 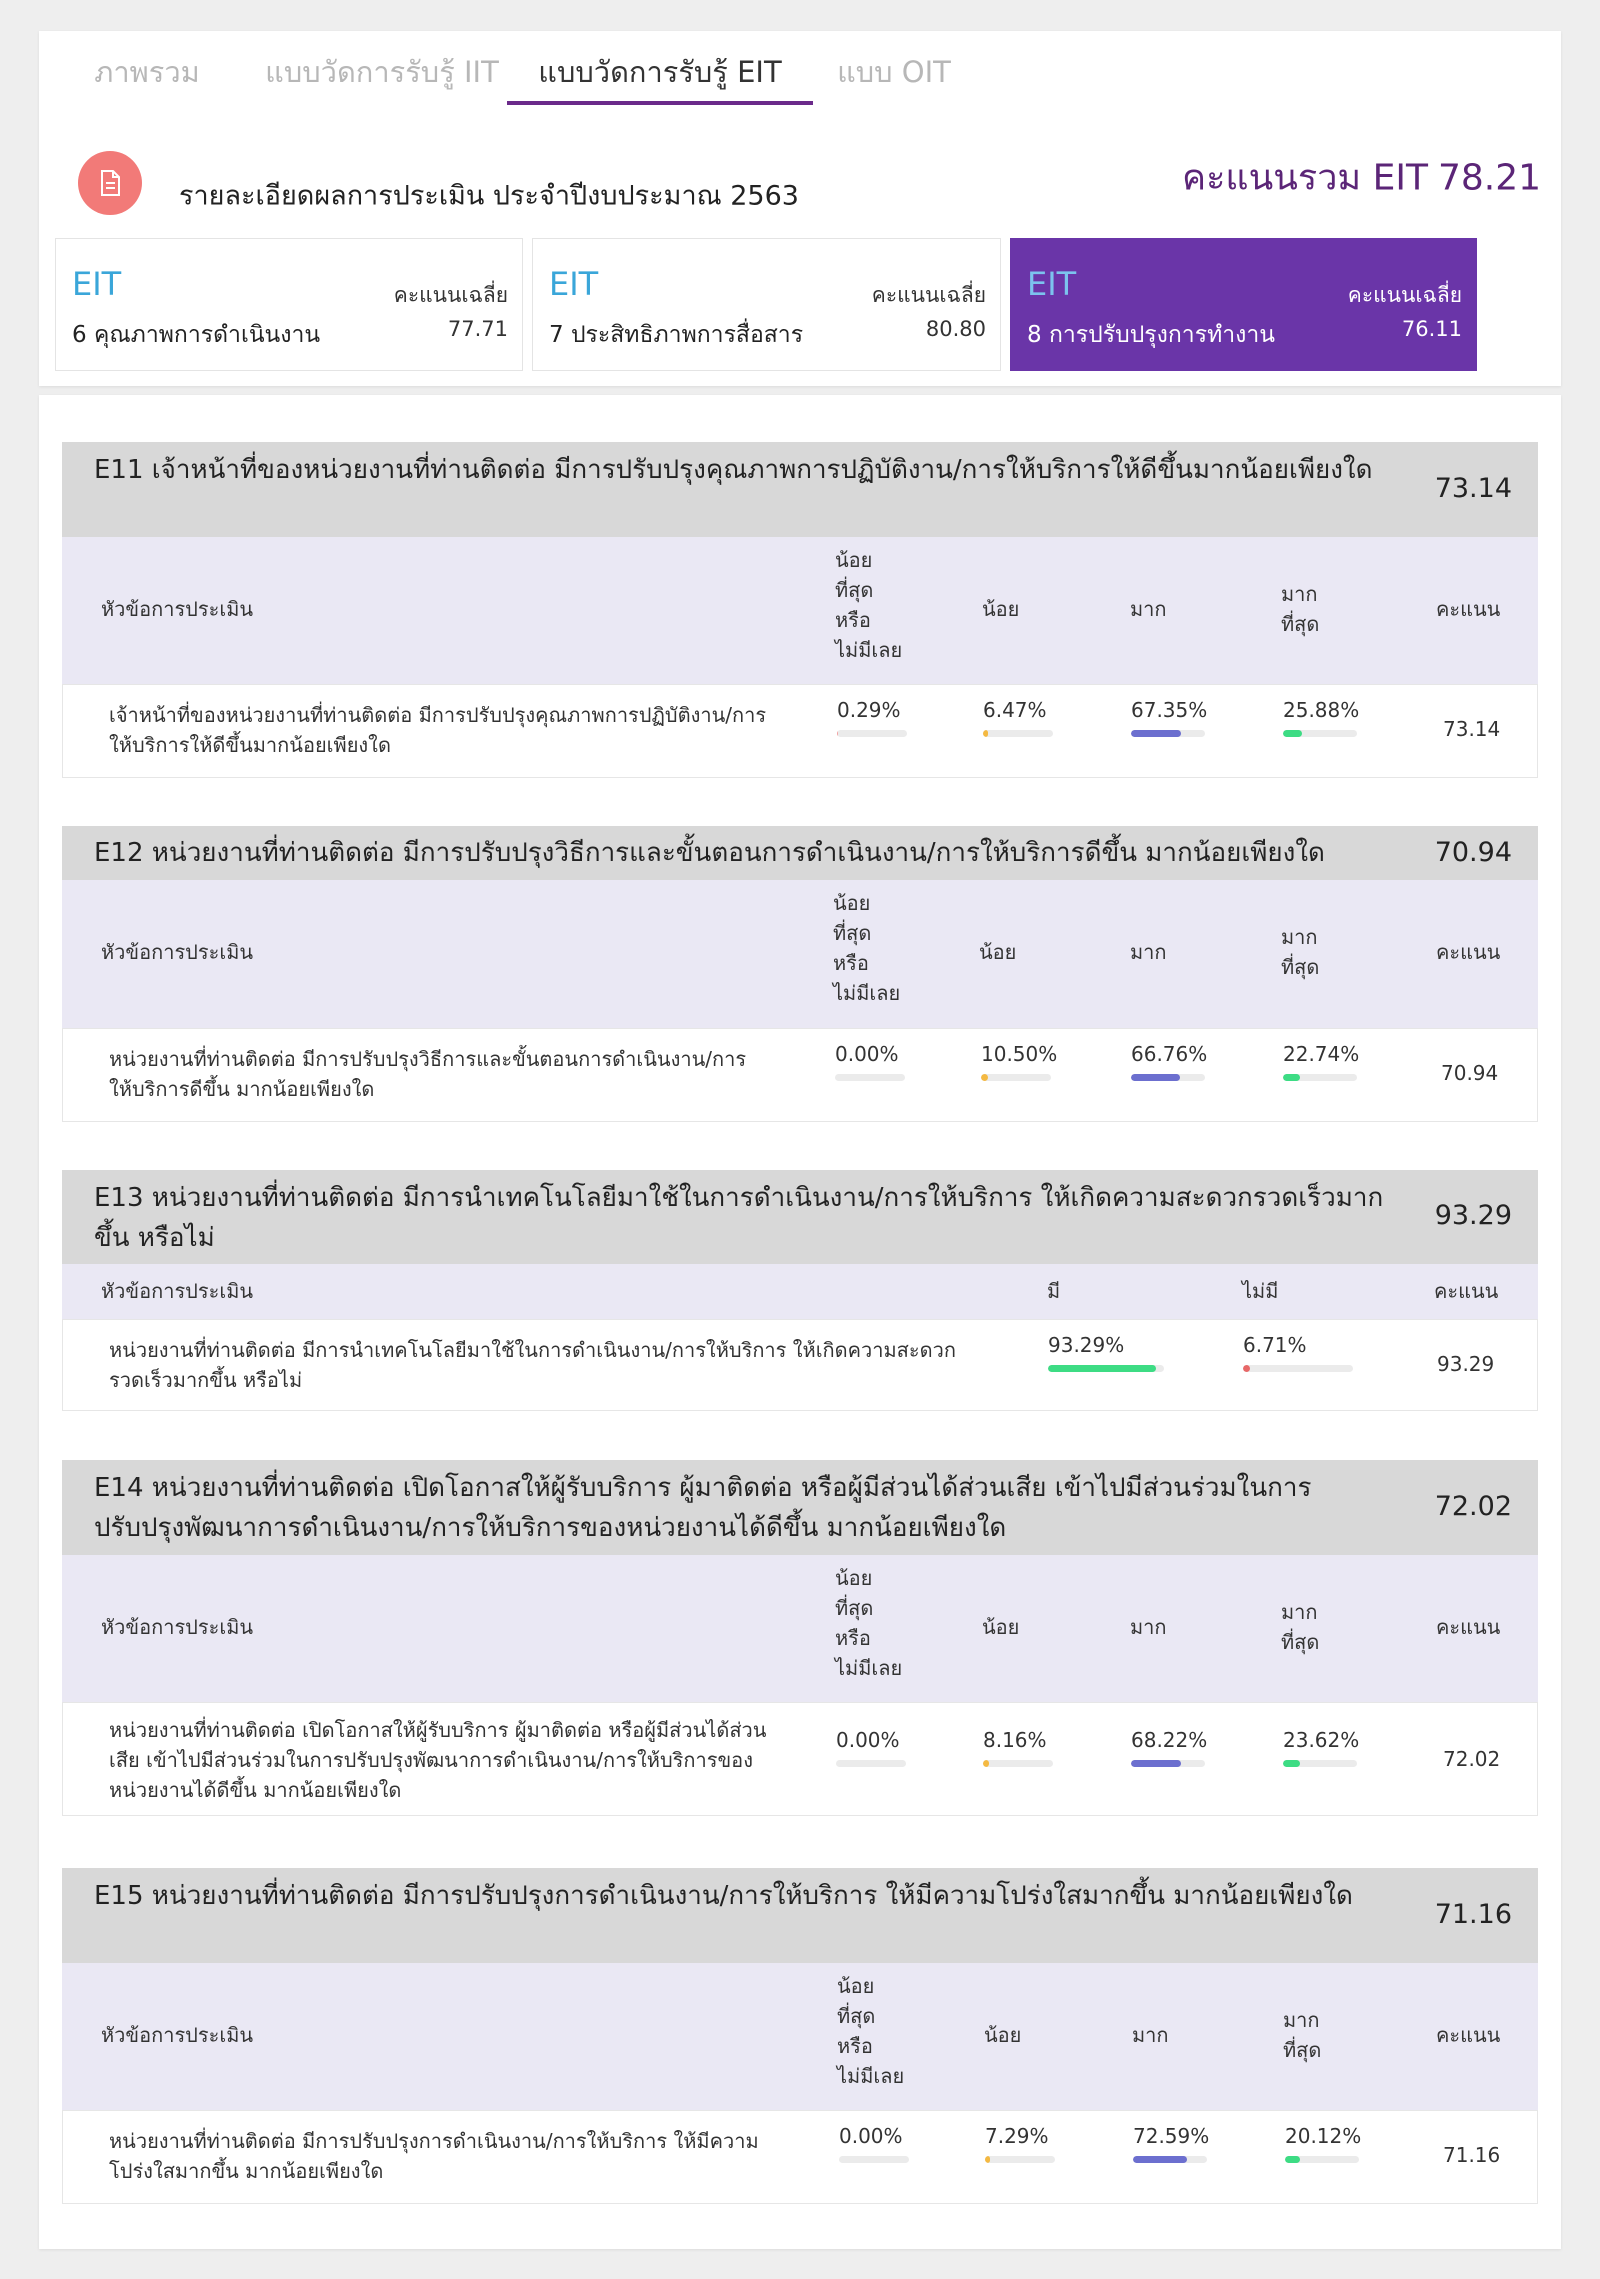 What do you see at coordinates (477, 329) in the screenshot?
I see `score-card-value: 77.71` at bounding box center [477, 329].